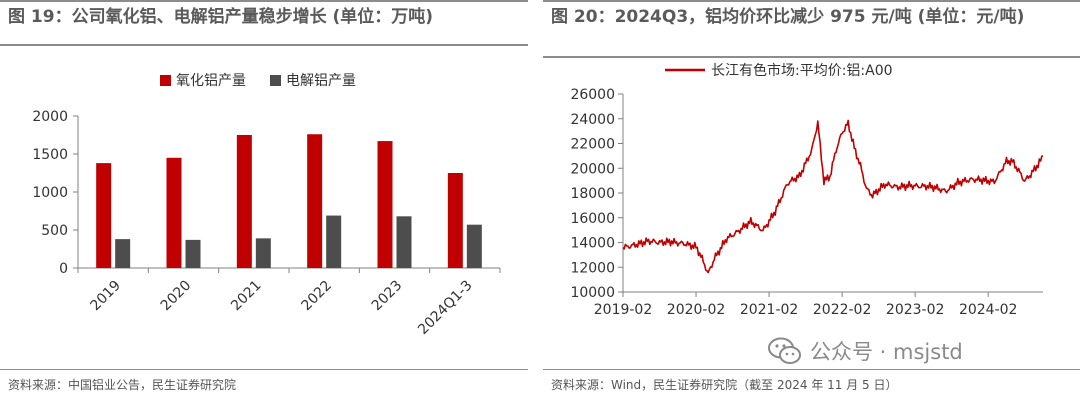  Describe the element at coordinates (592, 145) in the screenshot. I see `y-tick-label: 22000` at that location.